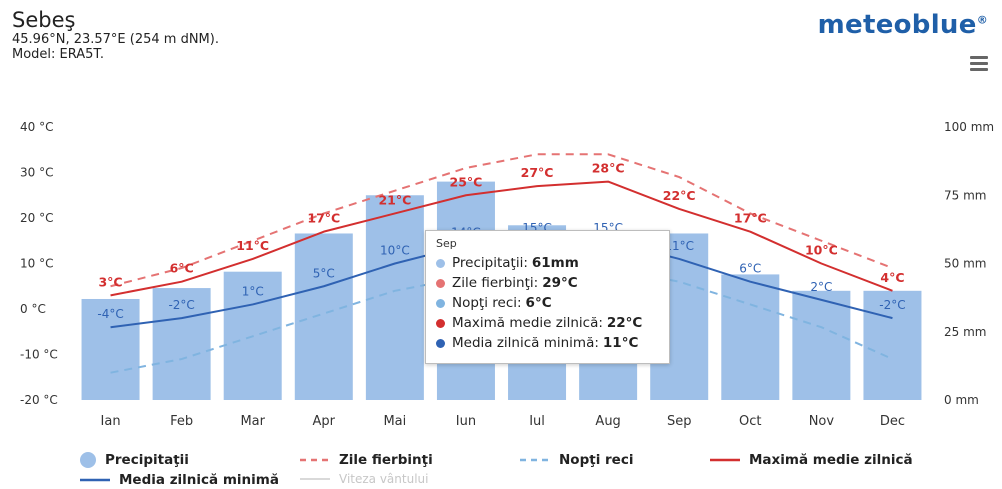 The image size is (1002, 489). Describe the element at coordinates (607, 421) in the screenshot. I see `x-tick-label: Aug` at that location.